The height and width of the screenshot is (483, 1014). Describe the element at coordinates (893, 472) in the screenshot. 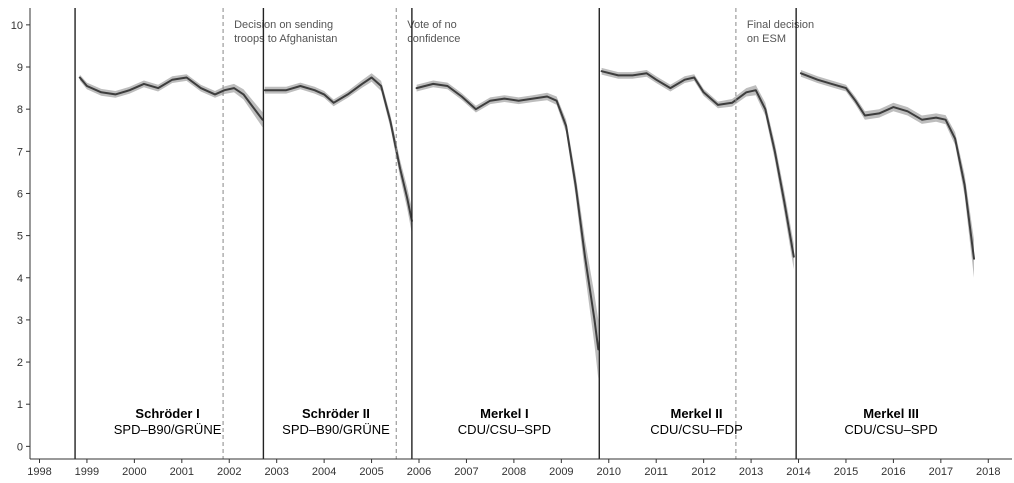

I see `x-tick-label-2016: 2016` at that location.